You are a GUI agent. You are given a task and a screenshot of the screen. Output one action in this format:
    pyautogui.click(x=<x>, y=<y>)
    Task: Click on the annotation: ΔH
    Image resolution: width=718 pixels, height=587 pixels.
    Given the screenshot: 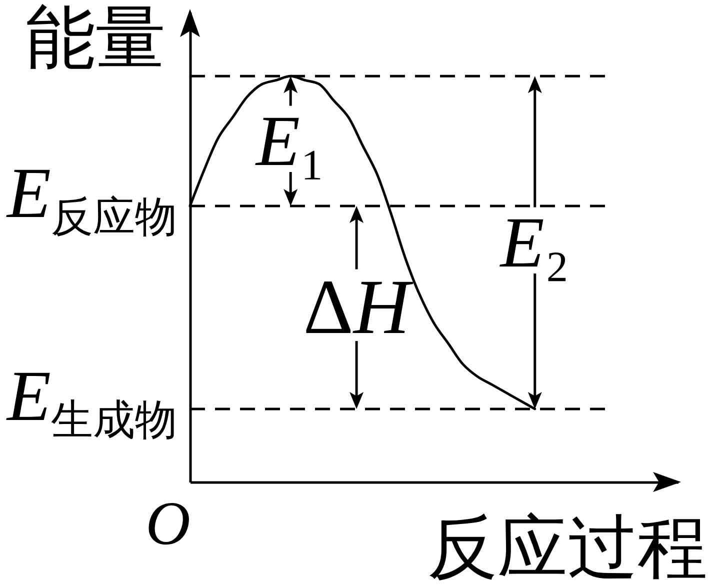 What is the action you would take?
    pyautogui.click(x=358, y=306)
    